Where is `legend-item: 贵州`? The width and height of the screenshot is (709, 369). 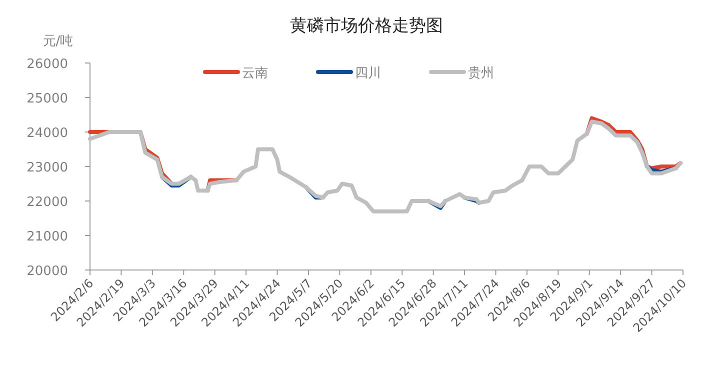
legend-item: 贵州 is located at coordinates (461, 73).